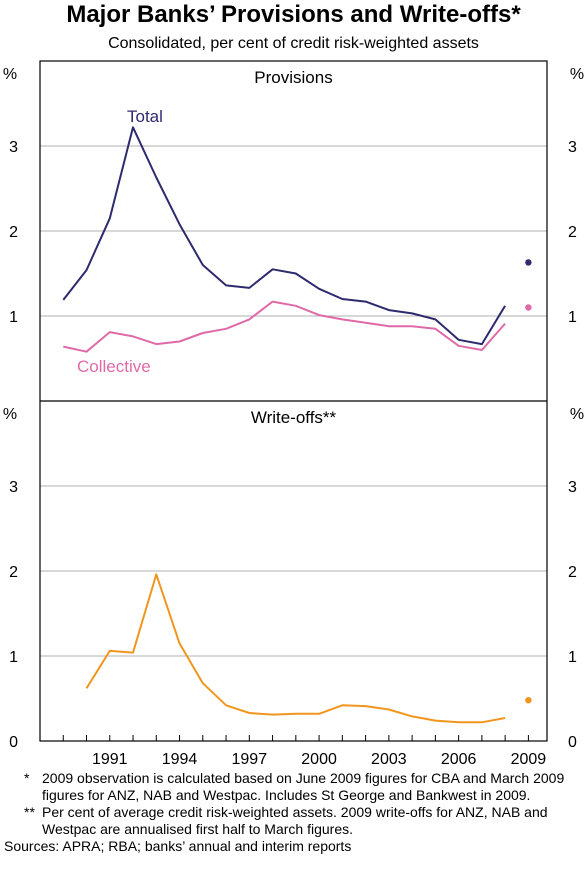 The height and width of the screenshot is (882, 587). Describe the element at coordinates (572, 742) in the screenshot. I see `y-tick-label-right: 0` at that location.